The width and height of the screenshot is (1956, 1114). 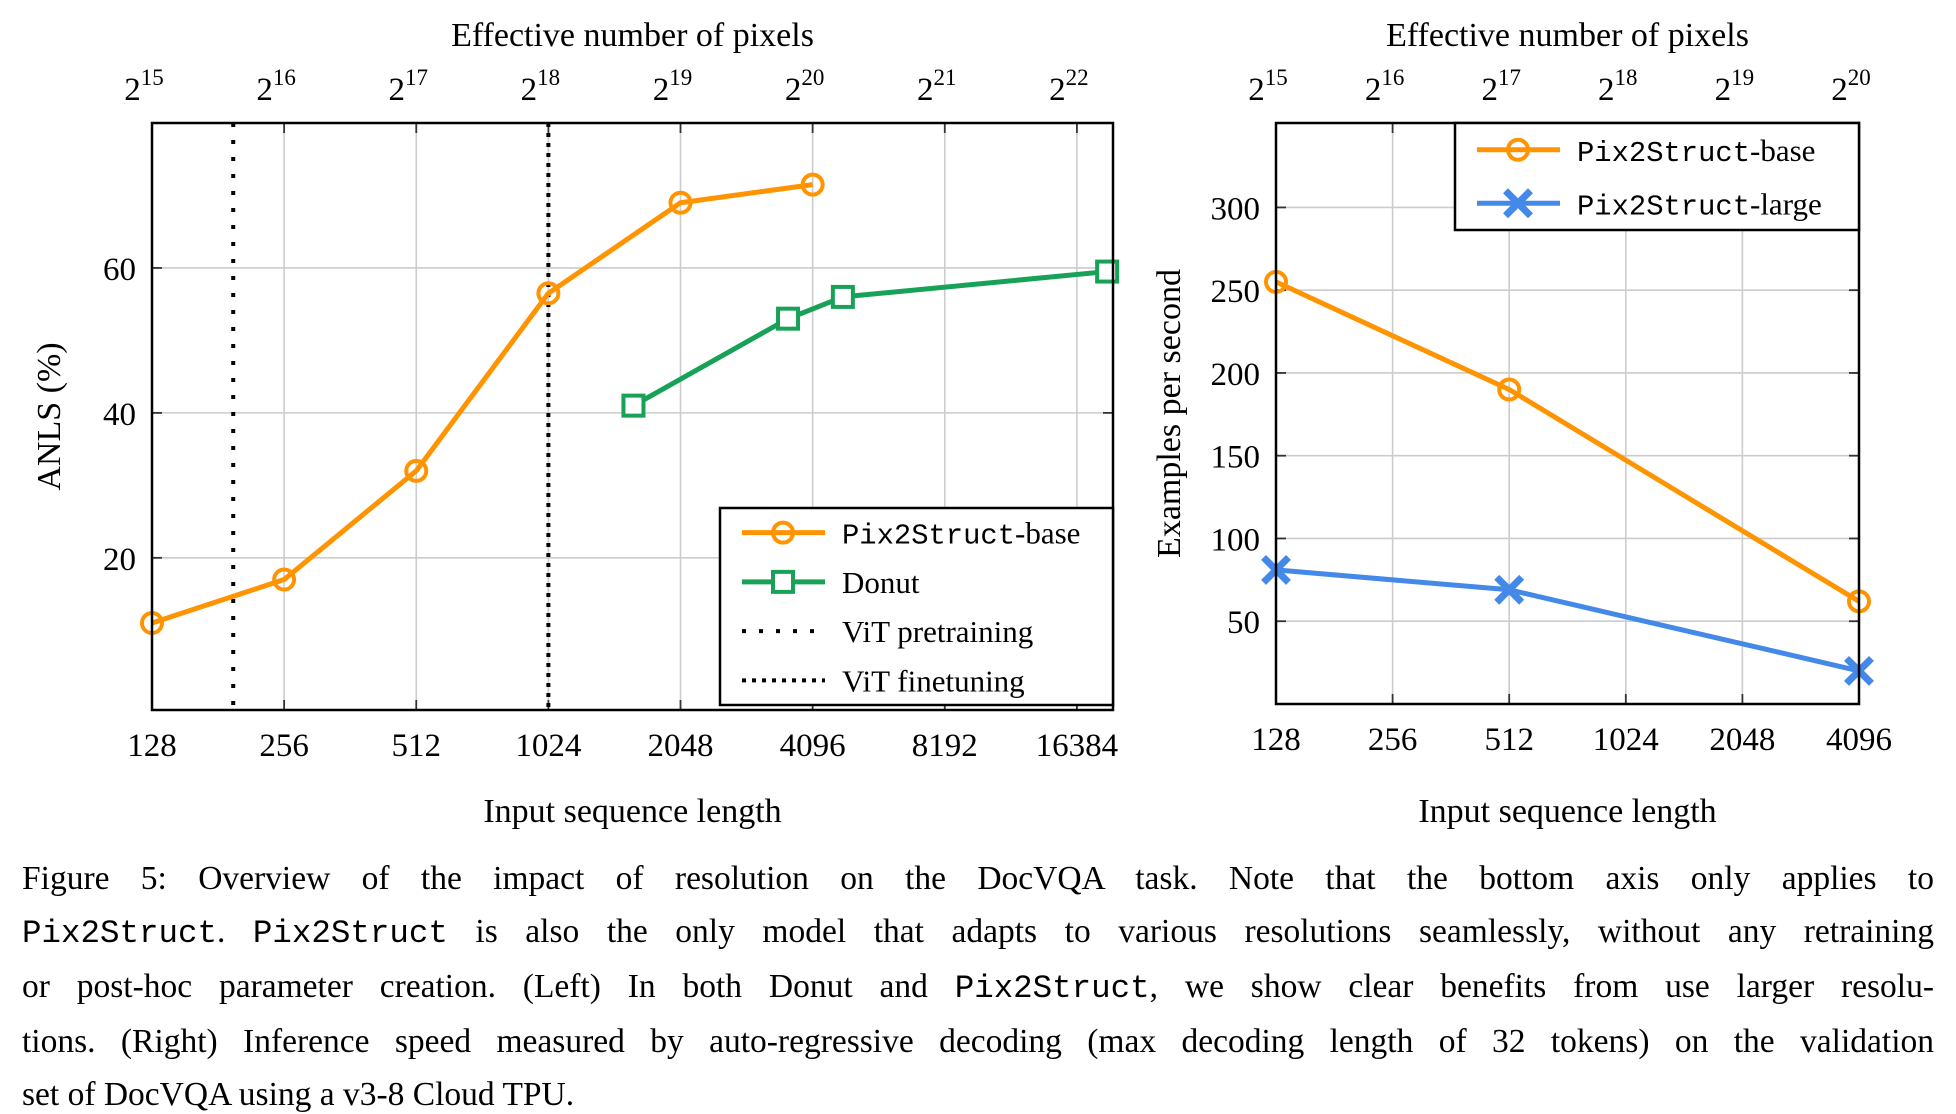 What do you see at coordinates (119, 560) in the screenshot?
I see `y-tick-label: 20` at bounding box center [119, 560].